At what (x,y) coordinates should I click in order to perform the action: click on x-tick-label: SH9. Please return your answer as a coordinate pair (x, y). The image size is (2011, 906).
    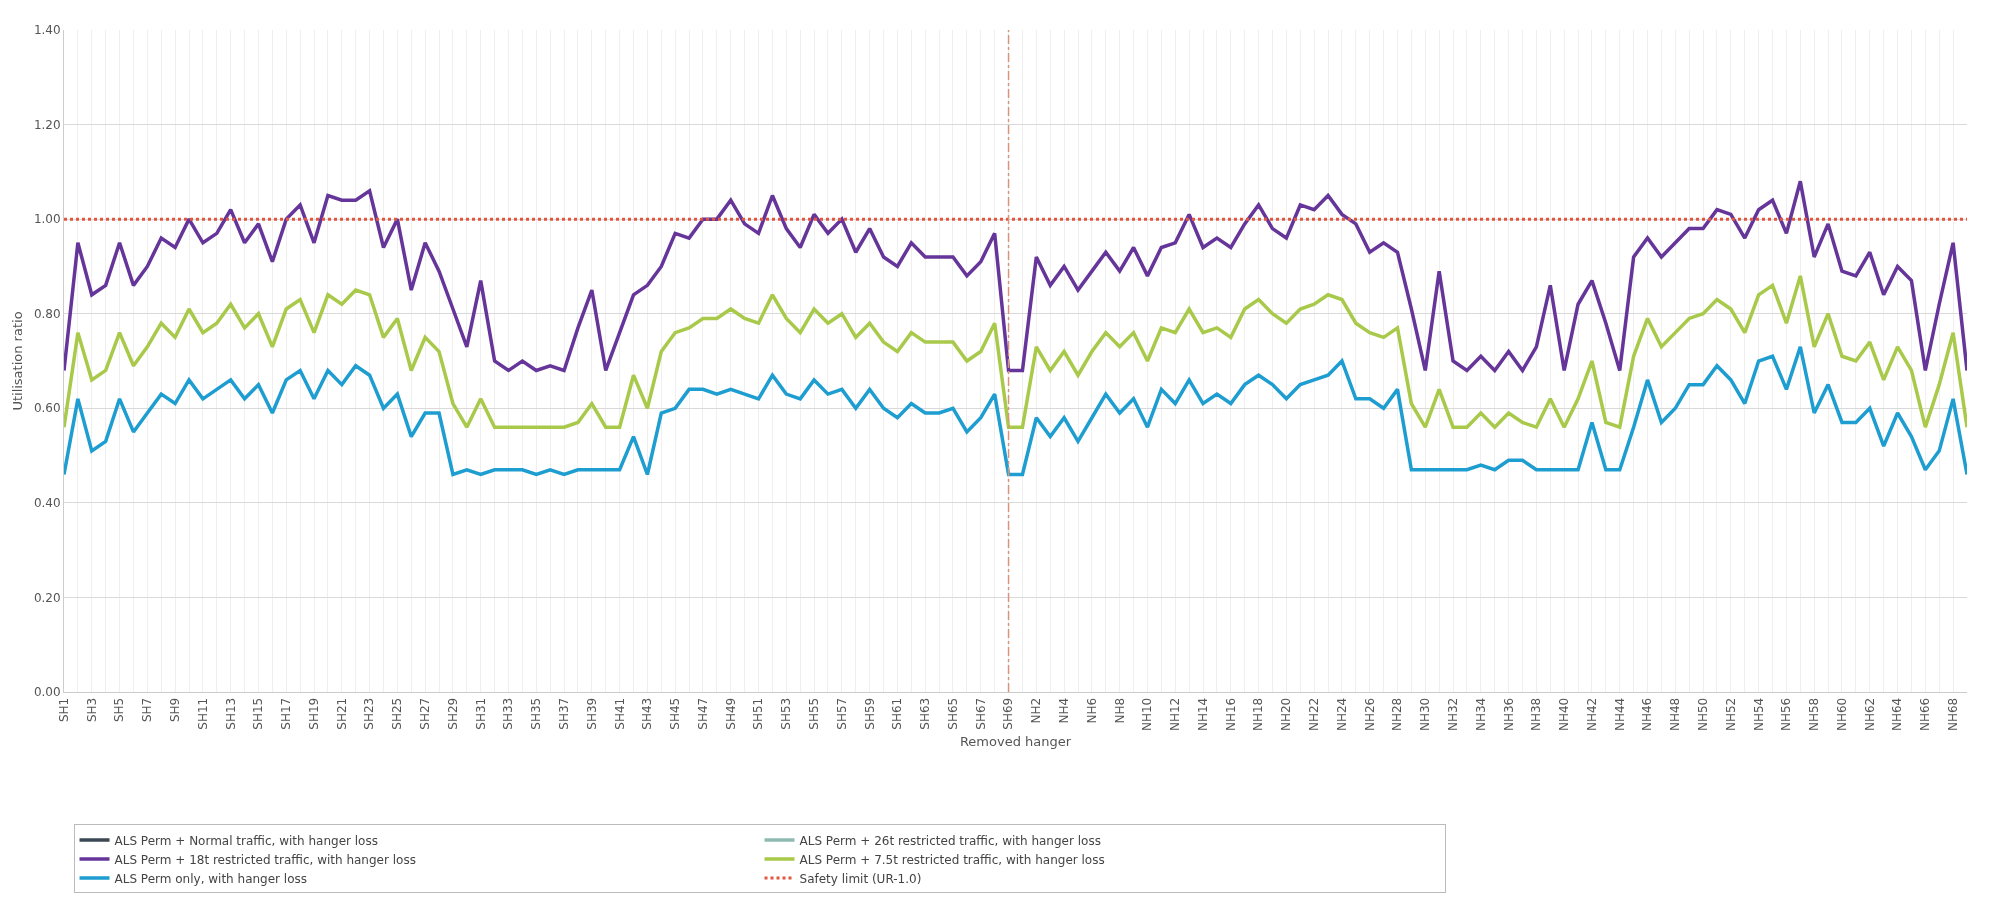
    Looking at the image, I should click on (175, 710).